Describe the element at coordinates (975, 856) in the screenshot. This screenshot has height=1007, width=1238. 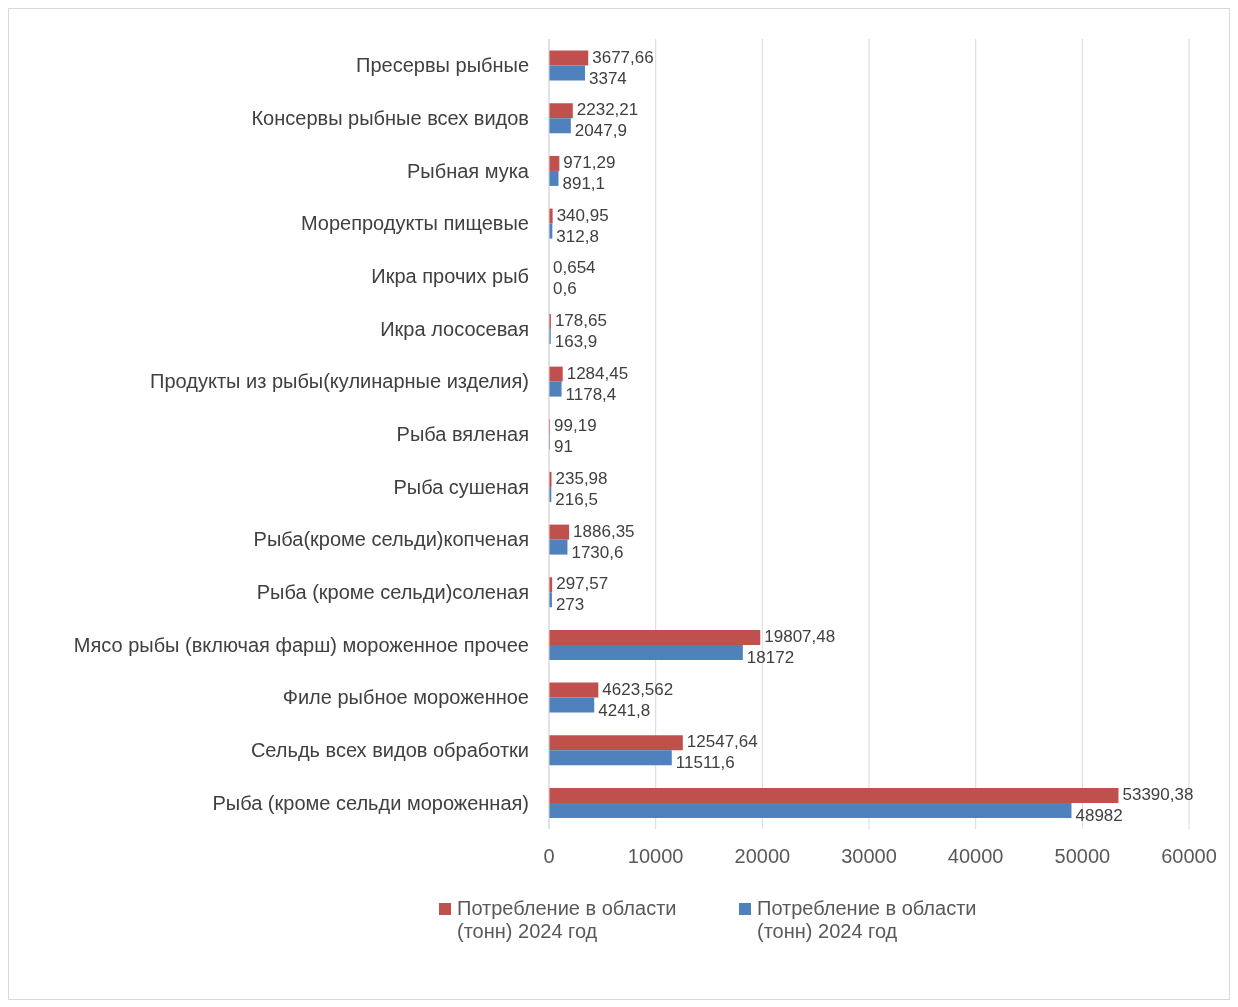
I see `x-tick-label: 40000` at that location.